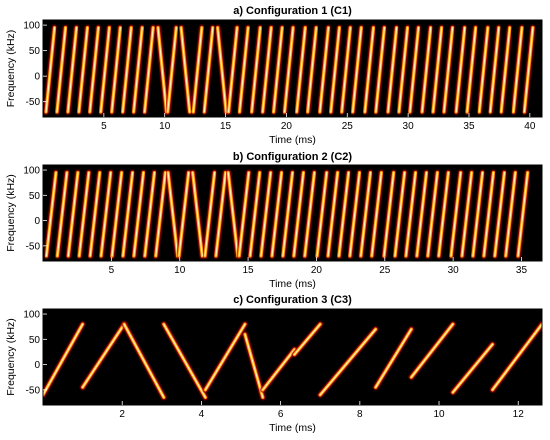 Image resolution: width=550 pixels, height=440 pixels. Describe the element at coordinates (360, 414) in the screenshot. I see `x-tick-label: 8` at that location.